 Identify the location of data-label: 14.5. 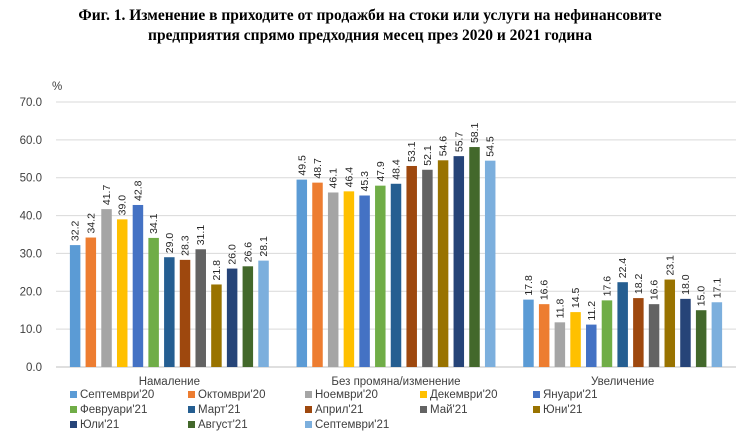
(576, 298).